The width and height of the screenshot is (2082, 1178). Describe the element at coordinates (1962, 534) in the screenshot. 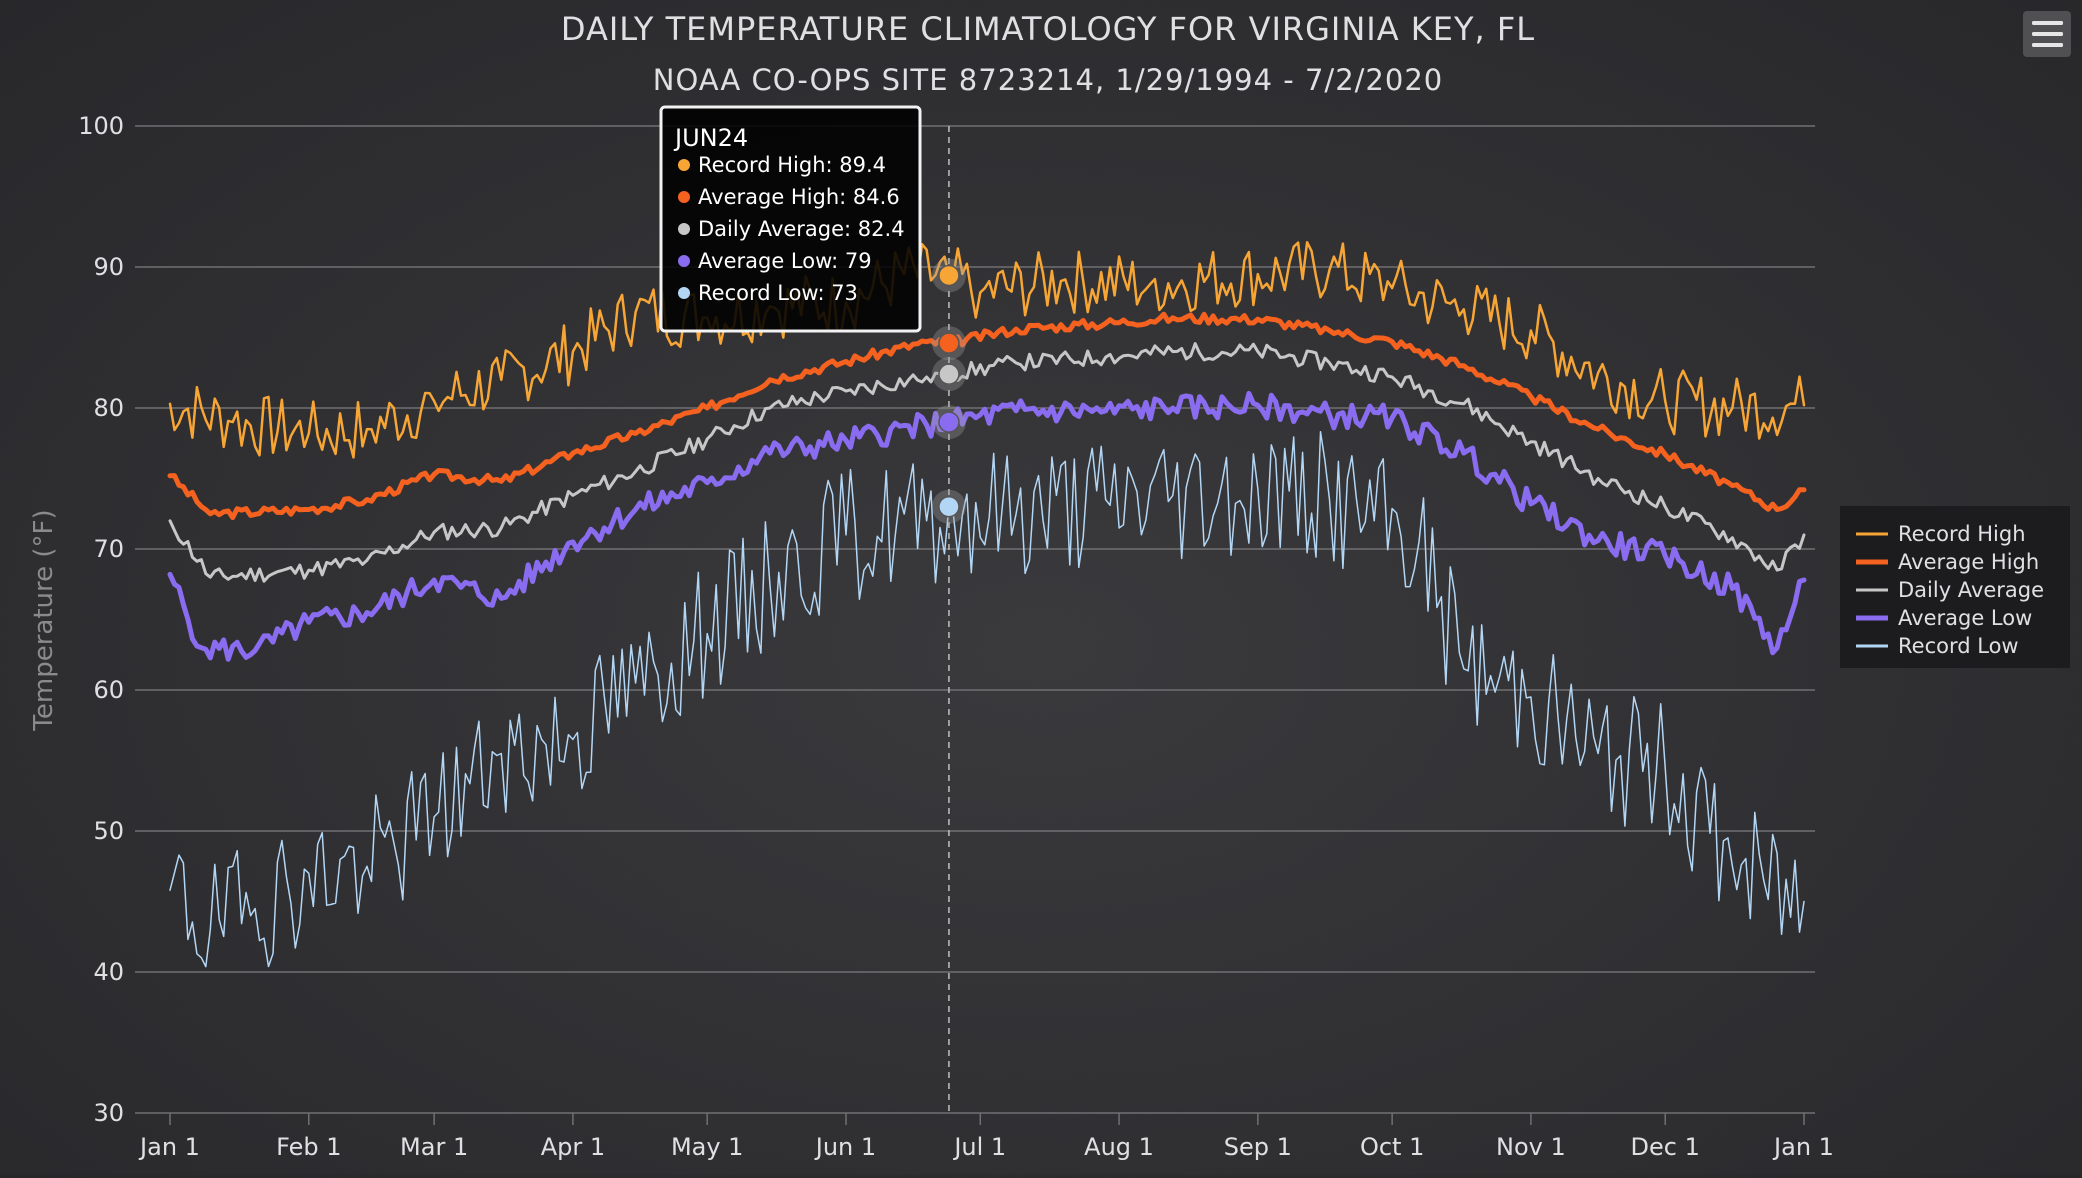

I see `legend-item-label: Record High` at that location.